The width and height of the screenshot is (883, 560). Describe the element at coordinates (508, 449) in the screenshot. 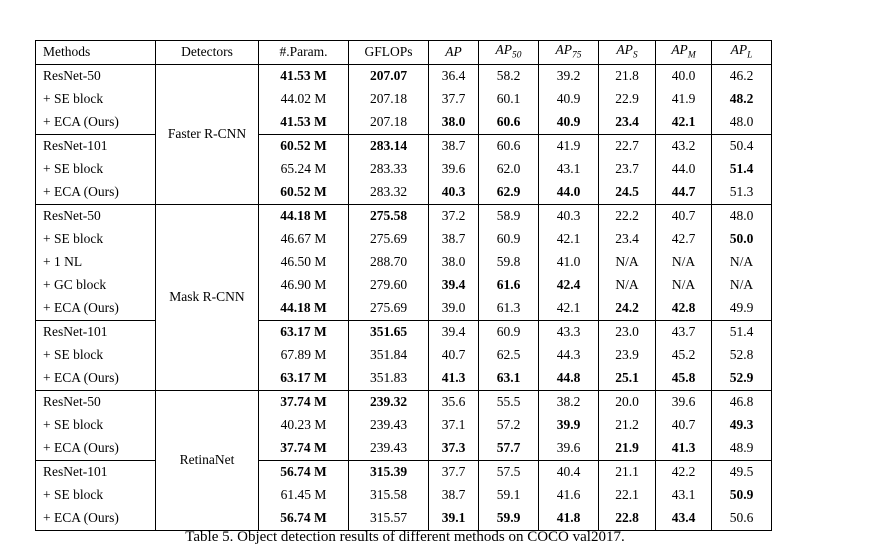

I see `value-cell: 57.7` at that location.